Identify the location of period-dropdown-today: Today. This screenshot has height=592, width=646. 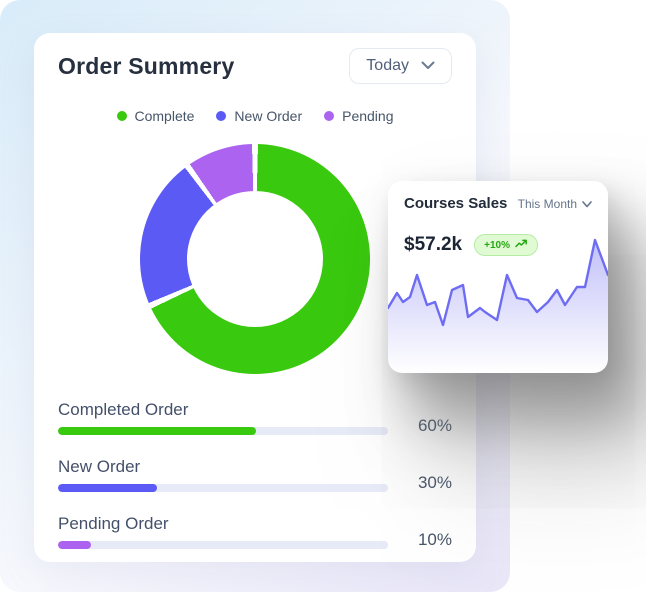
(400, 66).